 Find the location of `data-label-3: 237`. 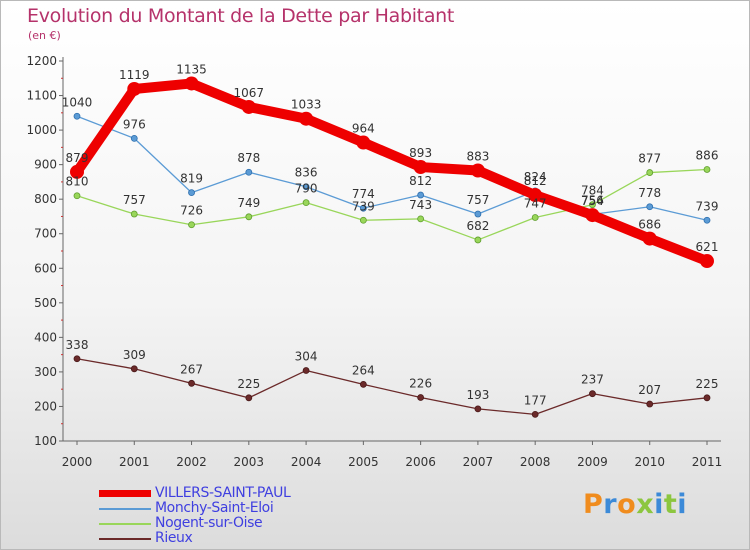

data-label-3: 237 is located at coordinates (592, 380).